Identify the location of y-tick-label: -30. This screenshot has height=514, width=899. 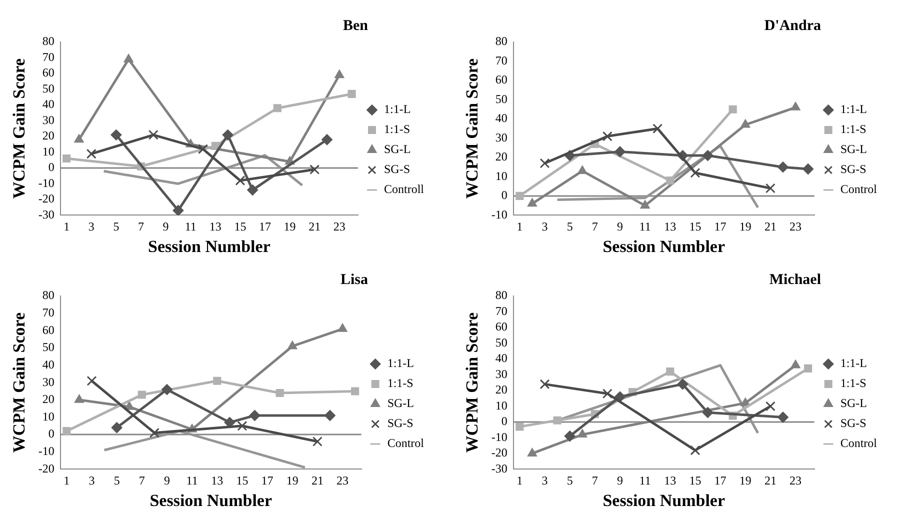
(499, 468).